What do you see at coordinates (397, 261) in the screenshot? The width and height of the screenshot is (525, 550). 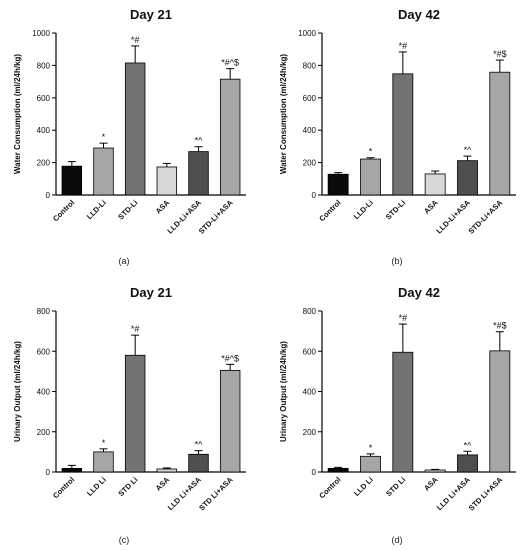 I see `panel-label-b: (b)` at bounding box center [397, 261].